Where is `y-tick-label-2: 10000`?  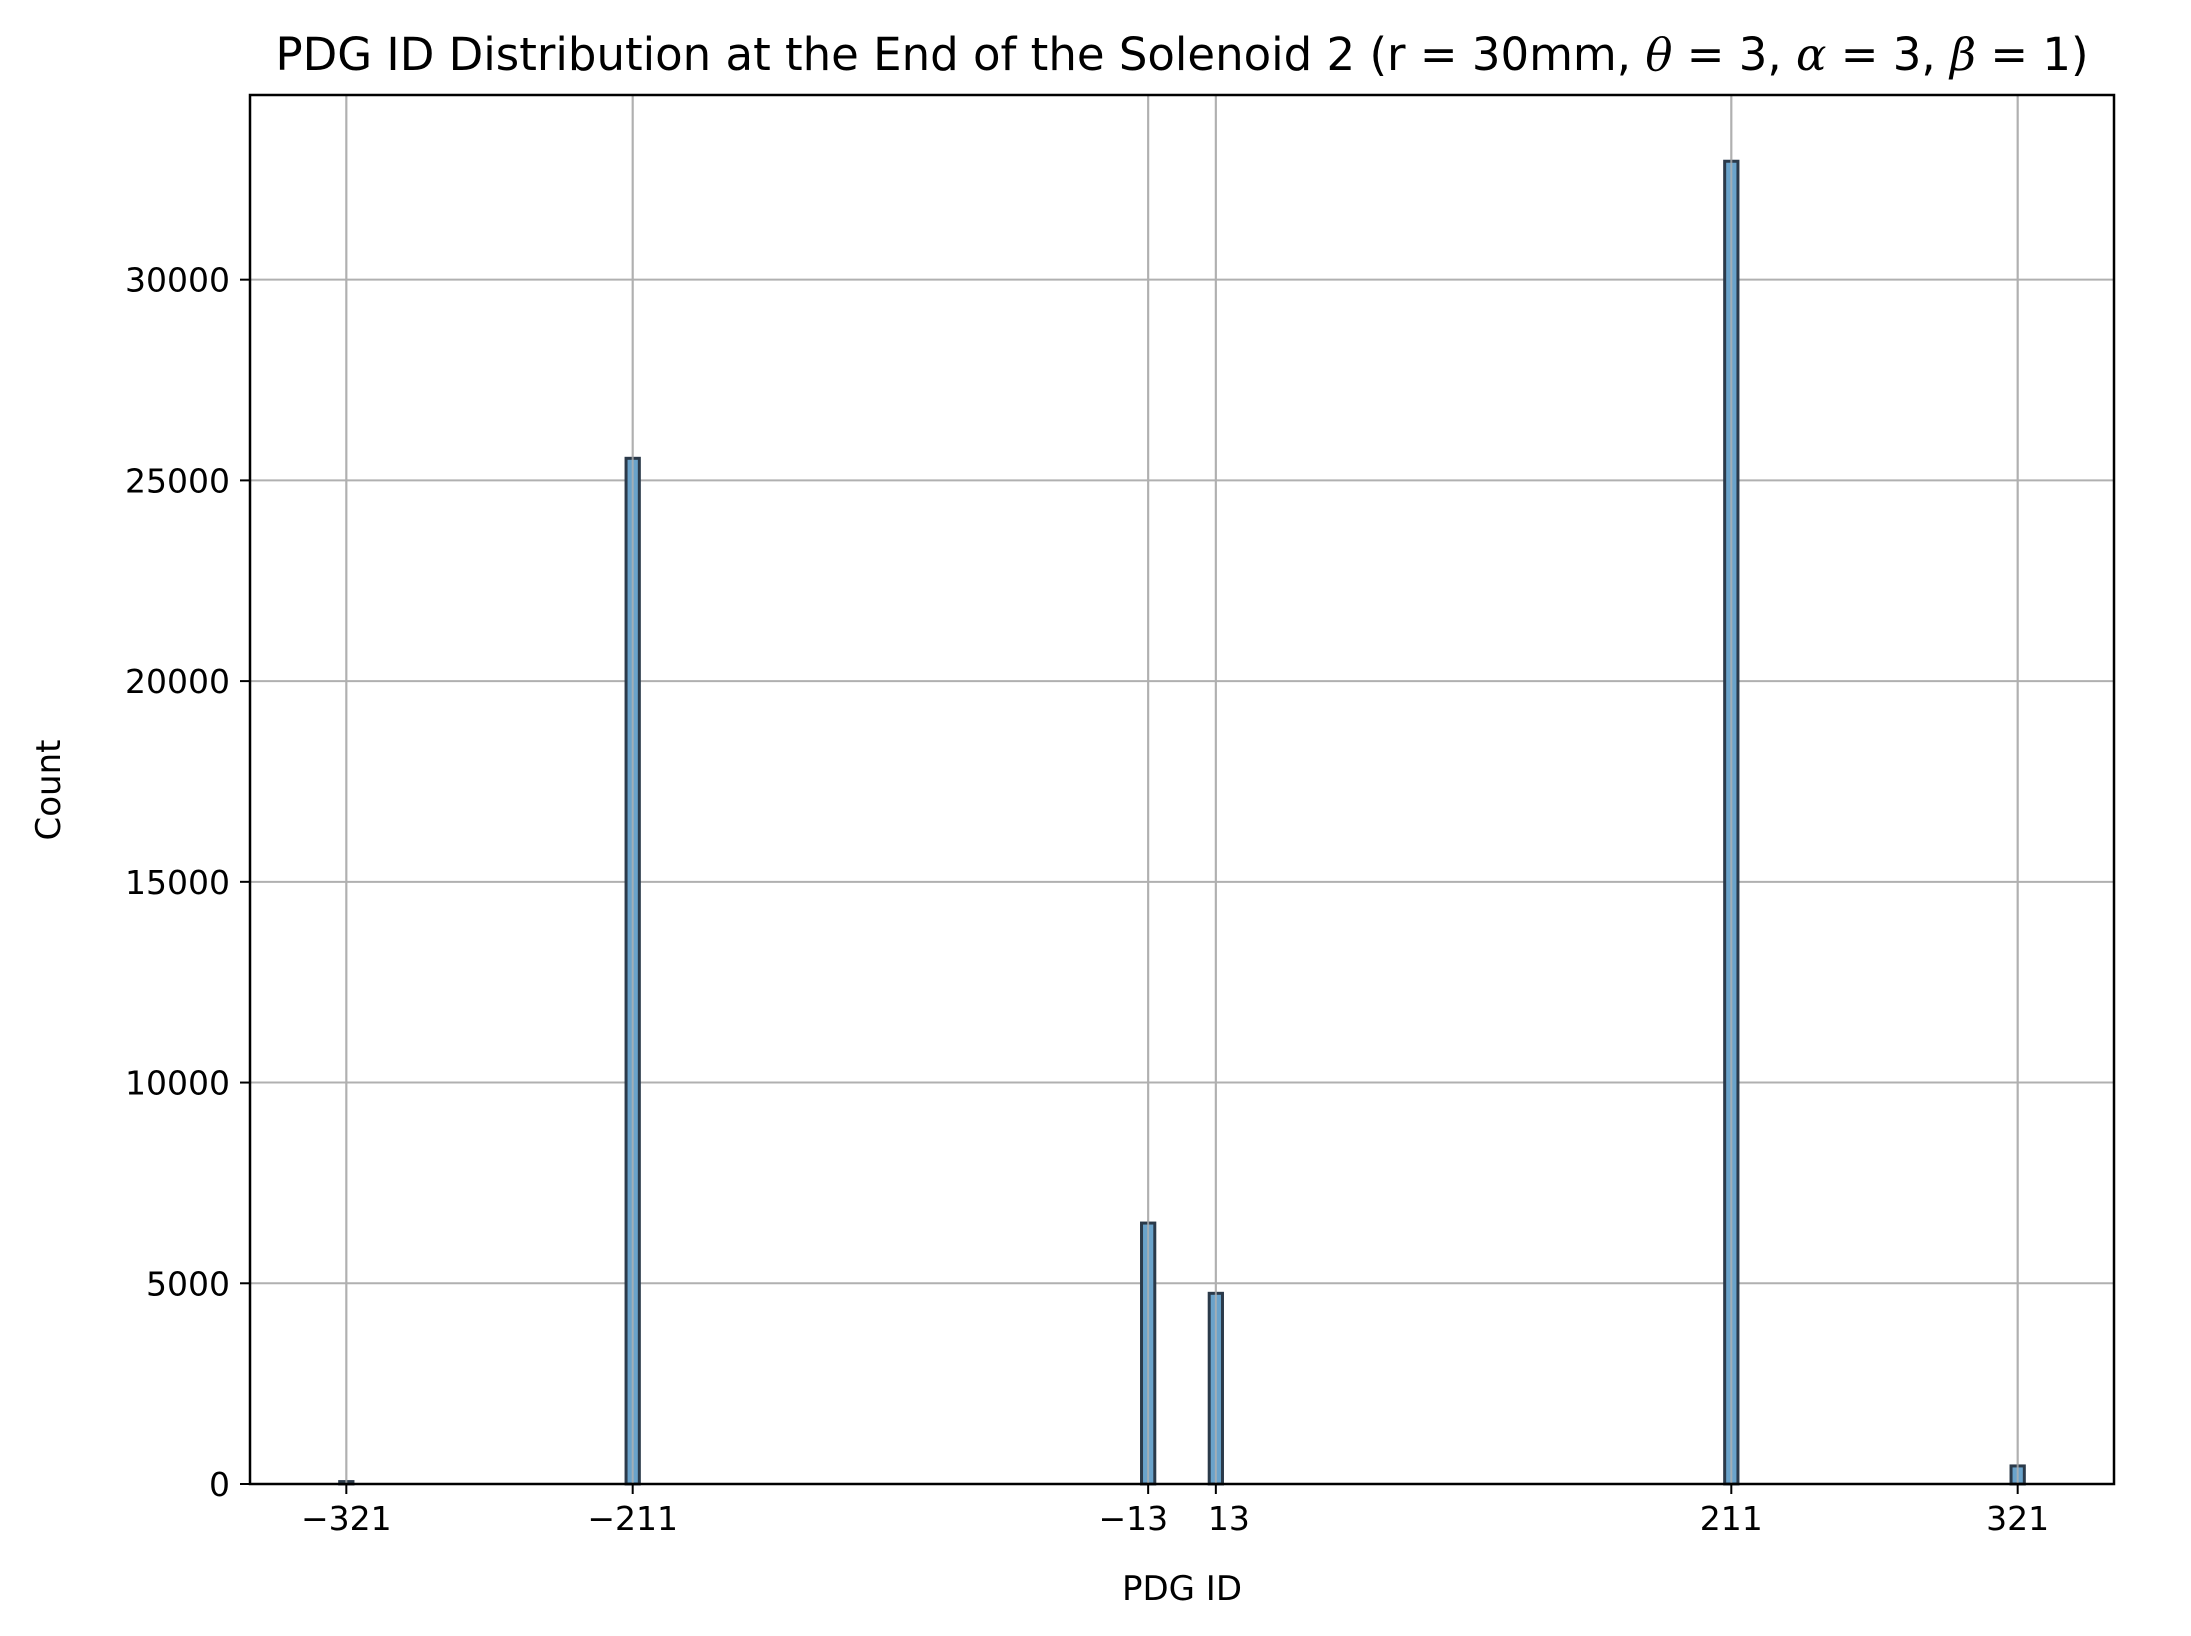 y-tick-label-2: 10000 is located at coordinates (177, 1083).